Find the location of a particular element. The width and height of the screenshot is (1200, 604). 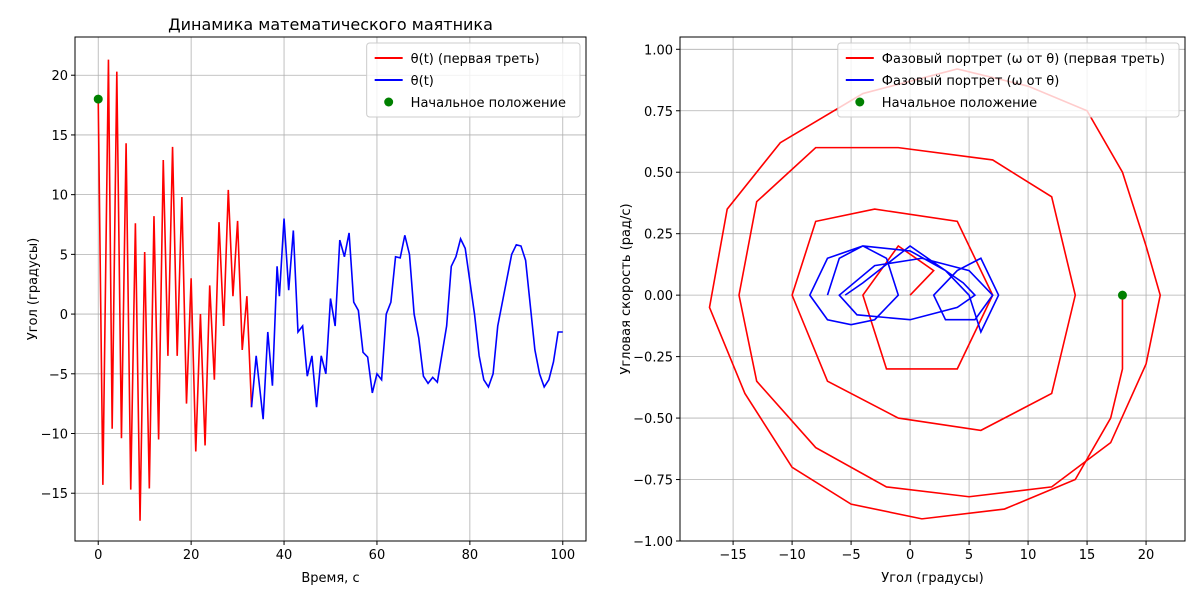

y-tick-label: −15 is located at coordinates (54, 494).